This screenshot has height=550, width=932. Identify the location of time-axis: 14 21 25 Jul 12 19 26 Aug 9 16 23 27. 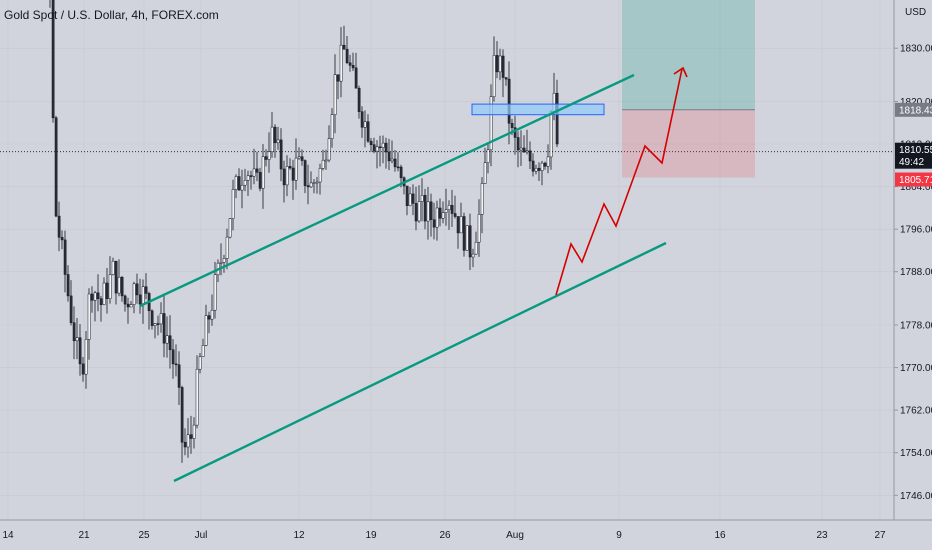
(466, 530).